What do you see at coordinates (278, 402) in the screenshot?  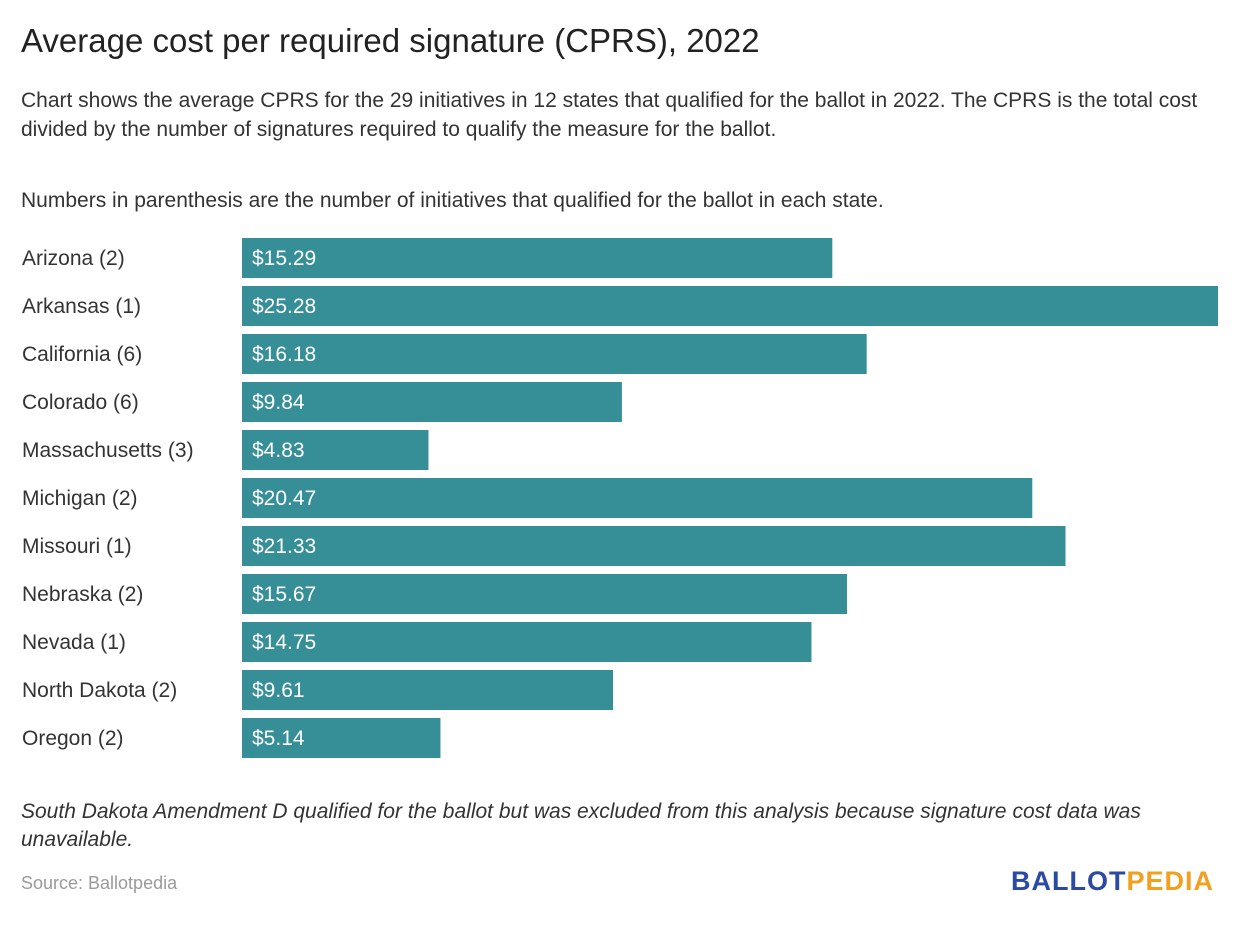 I see `bar-value-label: $9.84` at bounding box center [278, 402].